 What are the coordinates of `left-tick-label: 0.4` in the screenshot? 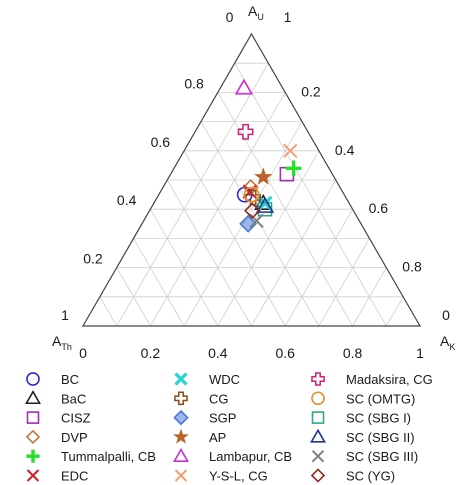 It's located at (127, 200).